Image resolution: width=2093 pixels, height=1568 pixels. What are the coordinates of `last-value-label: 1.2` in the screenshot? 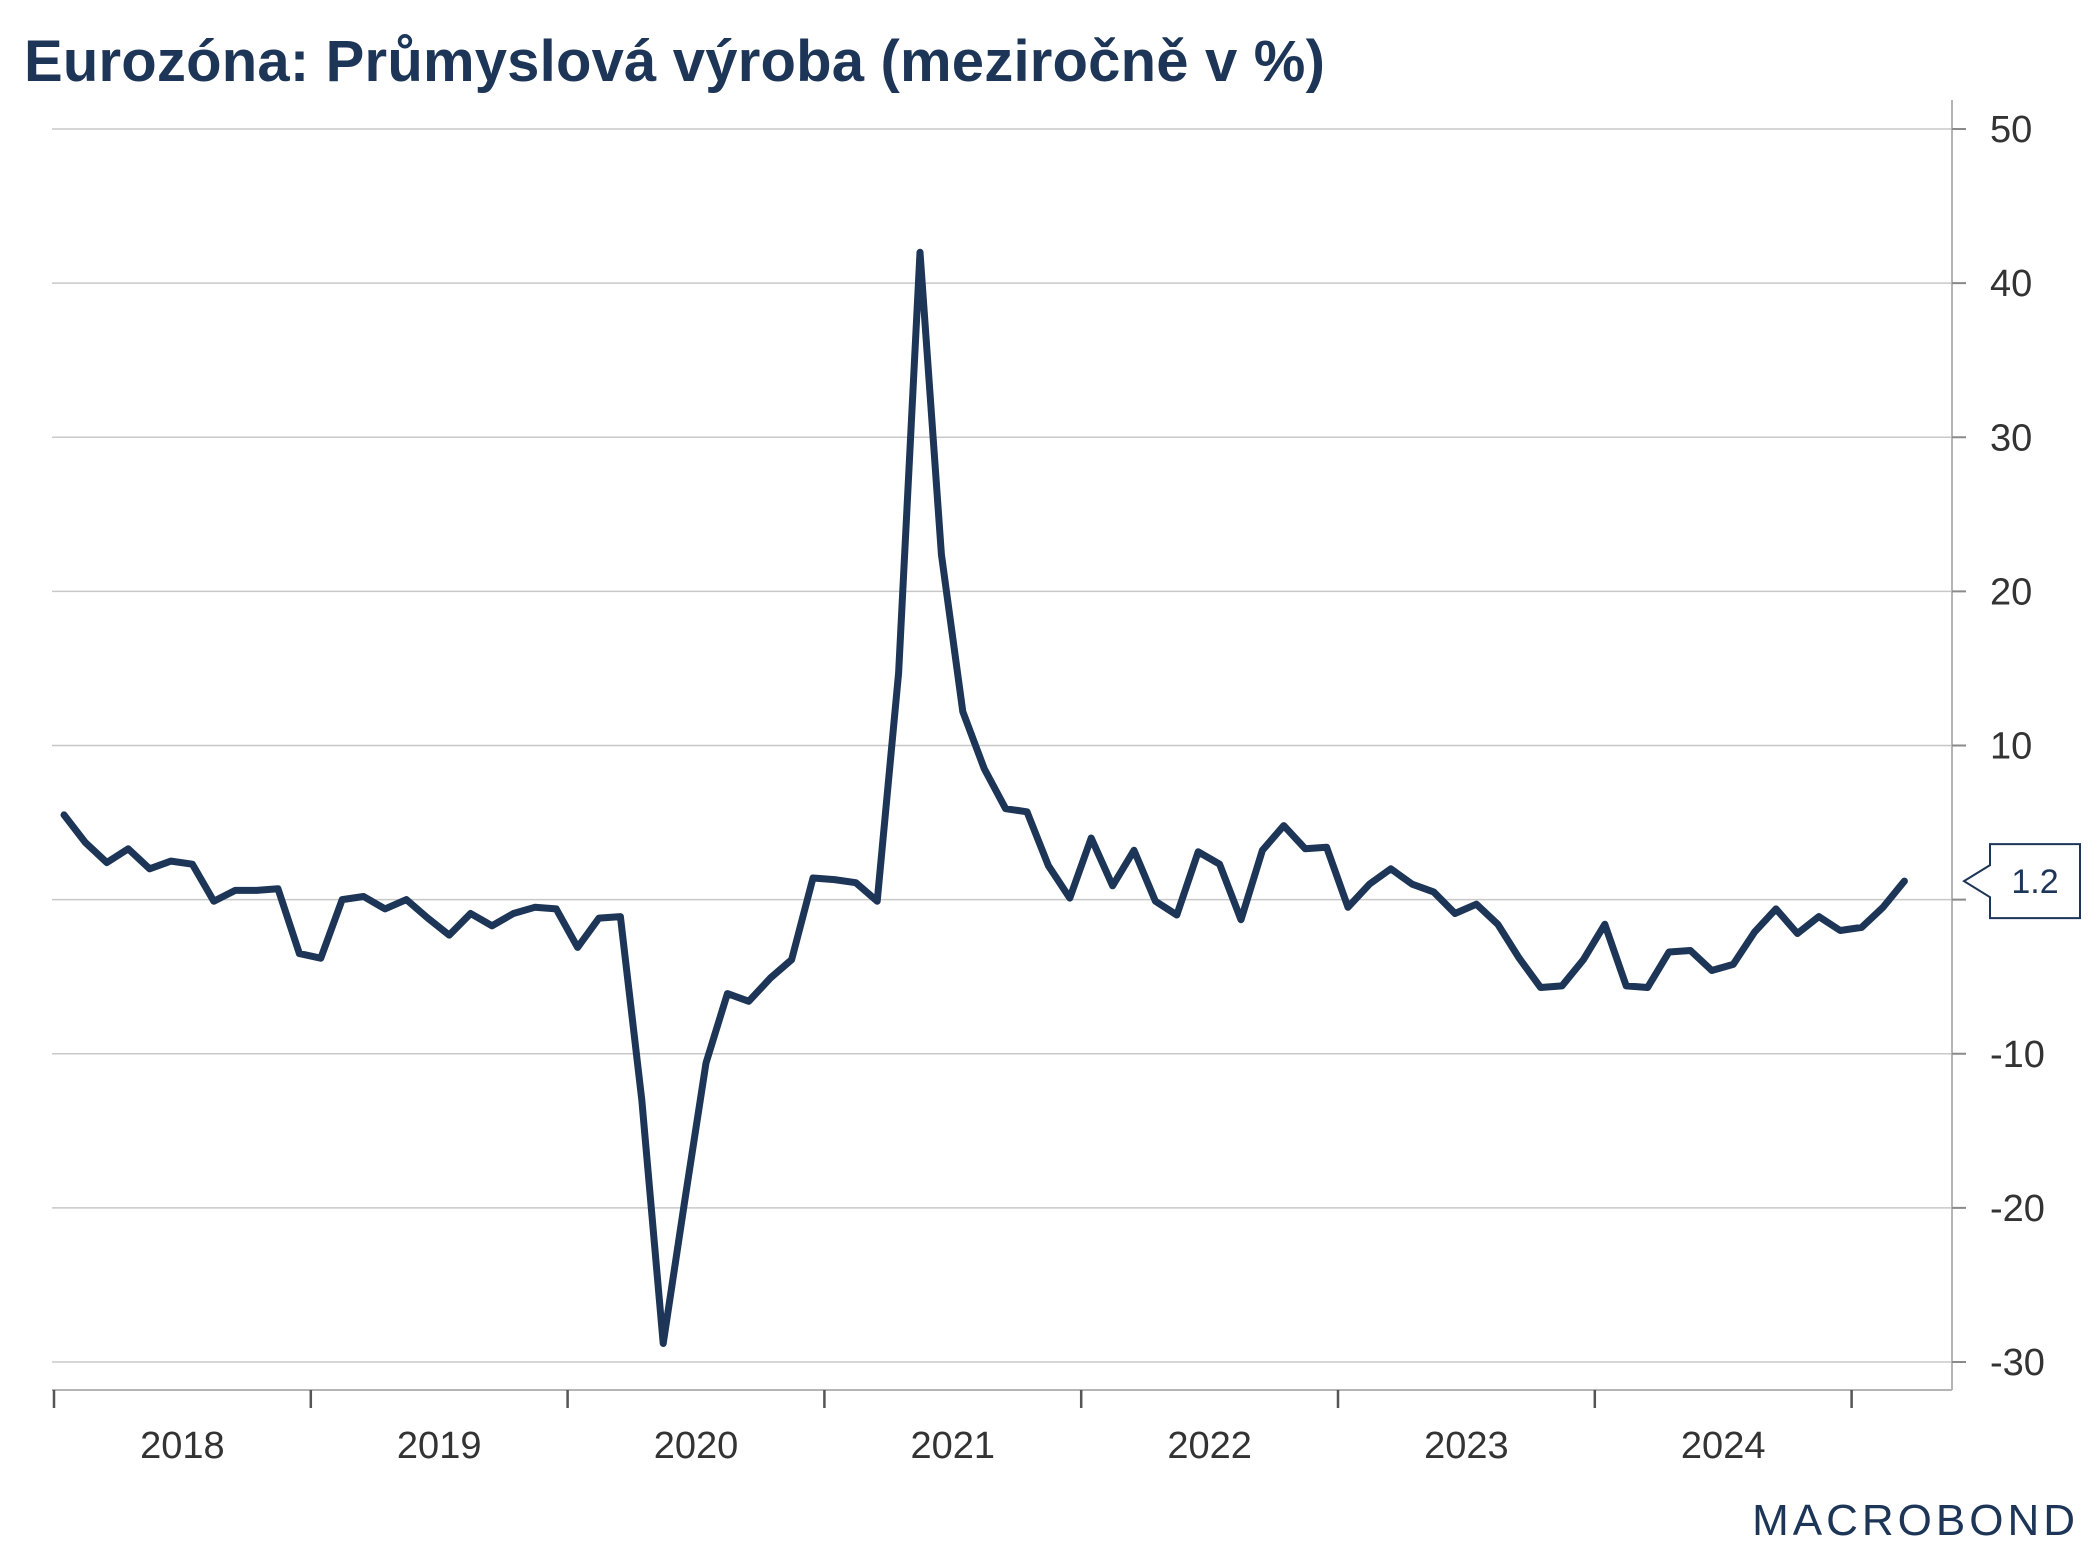 It's located at (2034, 882).